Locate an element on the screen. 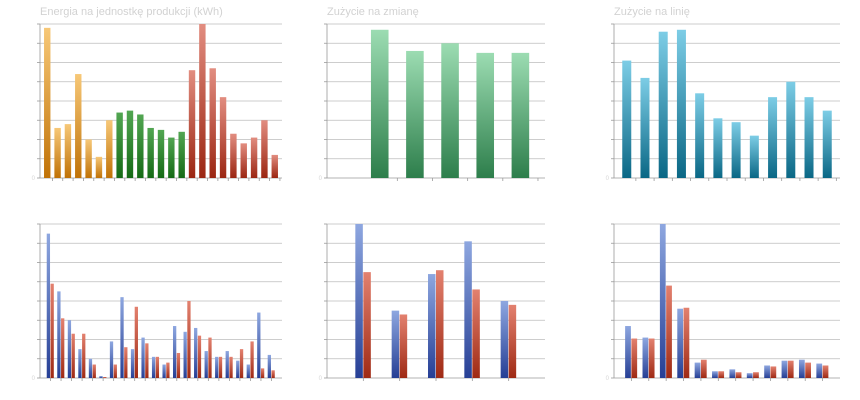 The width and height of the screenshot is (860, 400). chart-consumption-per-shift: Zużycie na zmianę 0 is located at coordinates (432, 94).